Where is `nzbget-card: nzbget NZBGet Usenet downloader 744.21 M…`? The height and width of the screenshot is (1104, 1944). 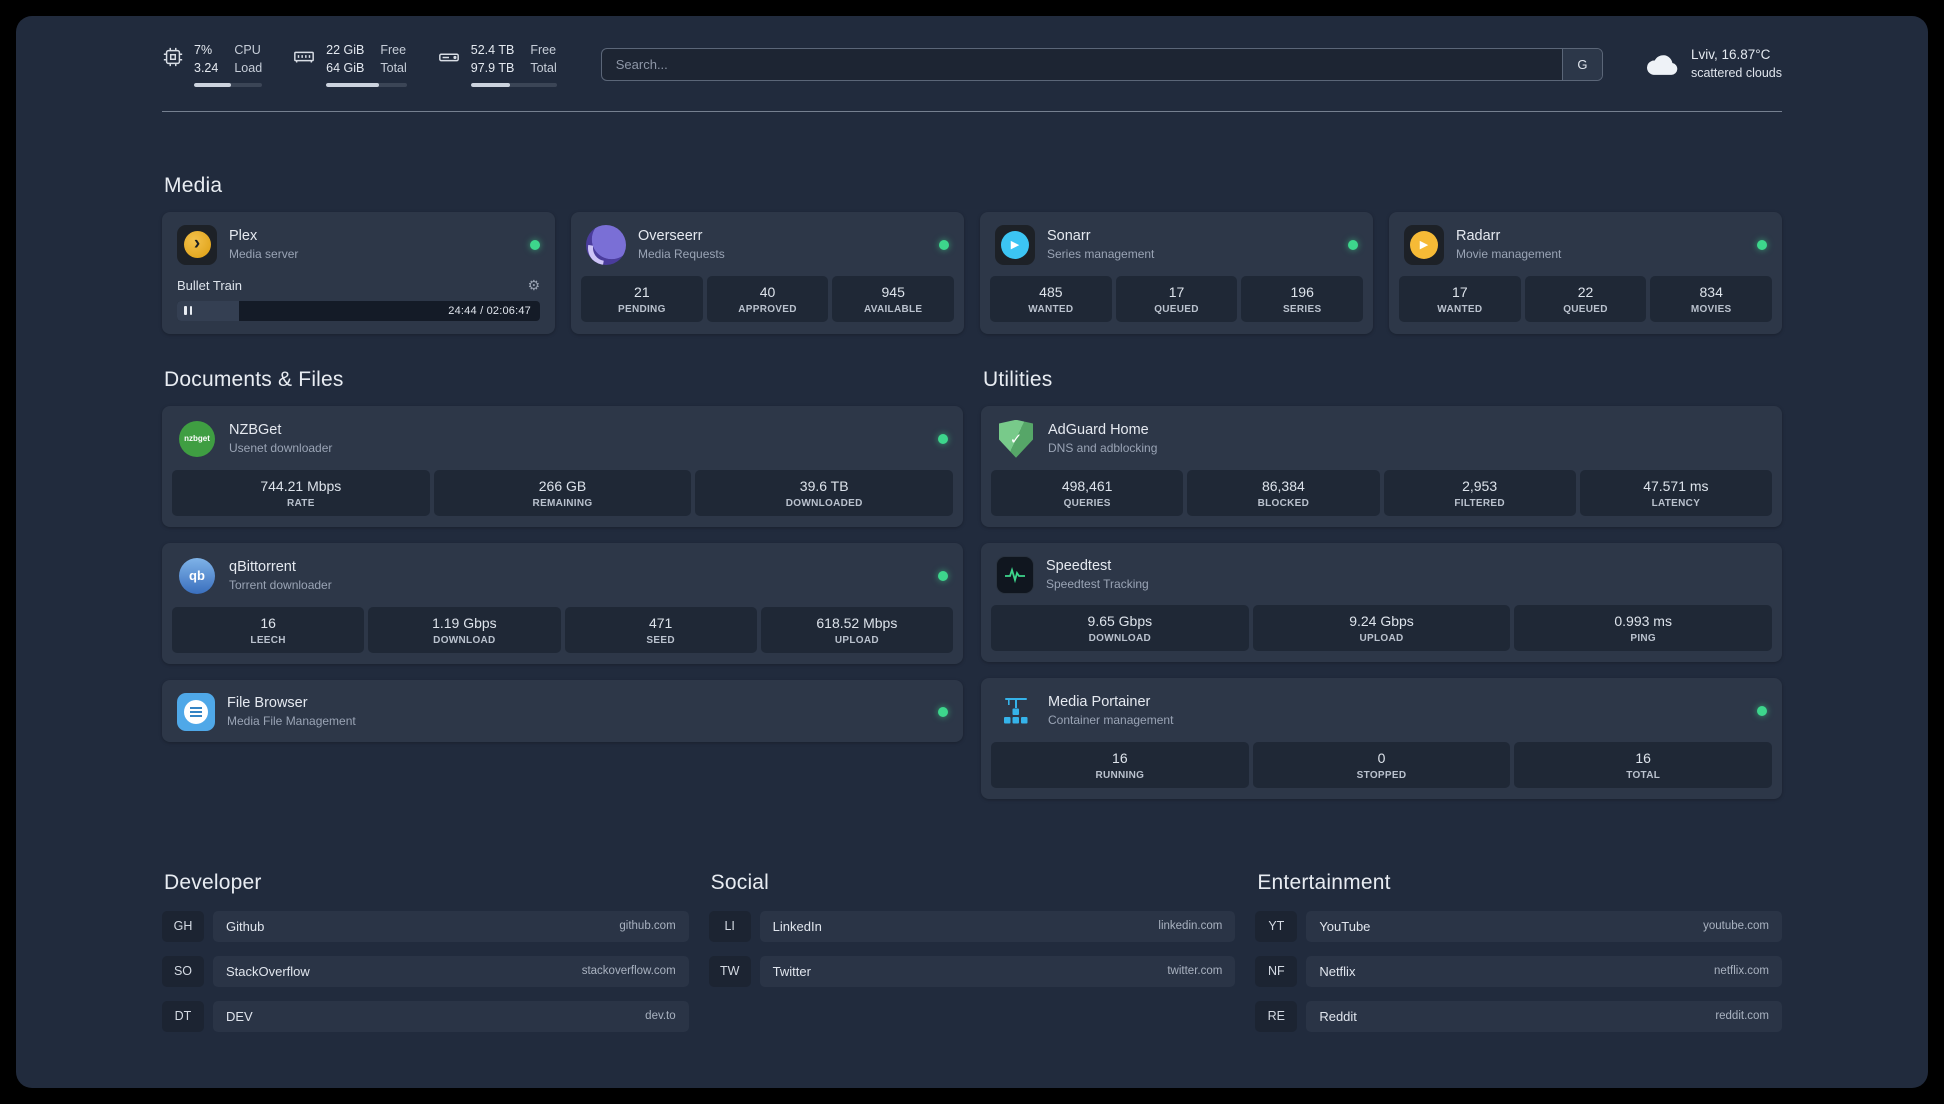 nzbget-card: nzbget NZBGet Usenet downloader 744.21 M… is located at coordinates (562, 466).